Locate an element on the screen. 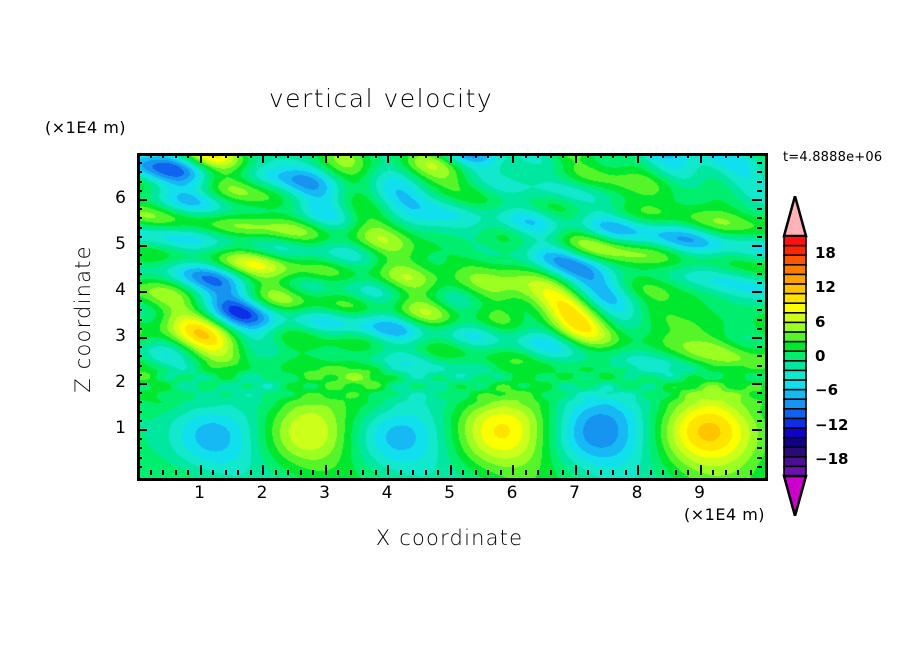 The image size is (904, 654). y-axis-unit-label: (×1E4 m) is located at coordinates (86, 127).